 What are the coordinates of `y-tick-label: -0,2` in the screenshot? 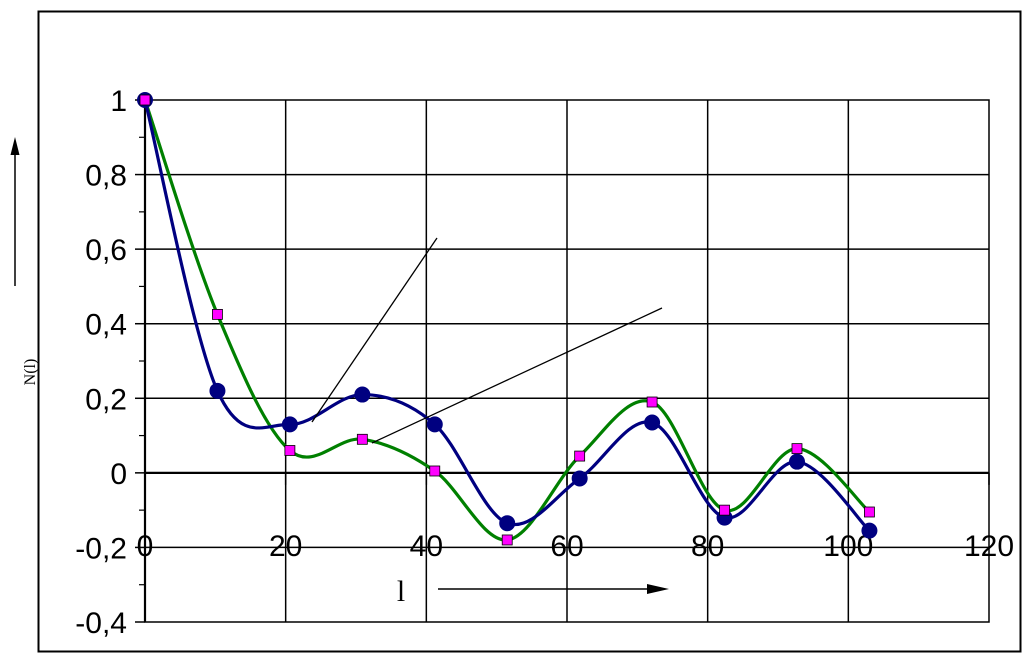 It's located at (101, 548).